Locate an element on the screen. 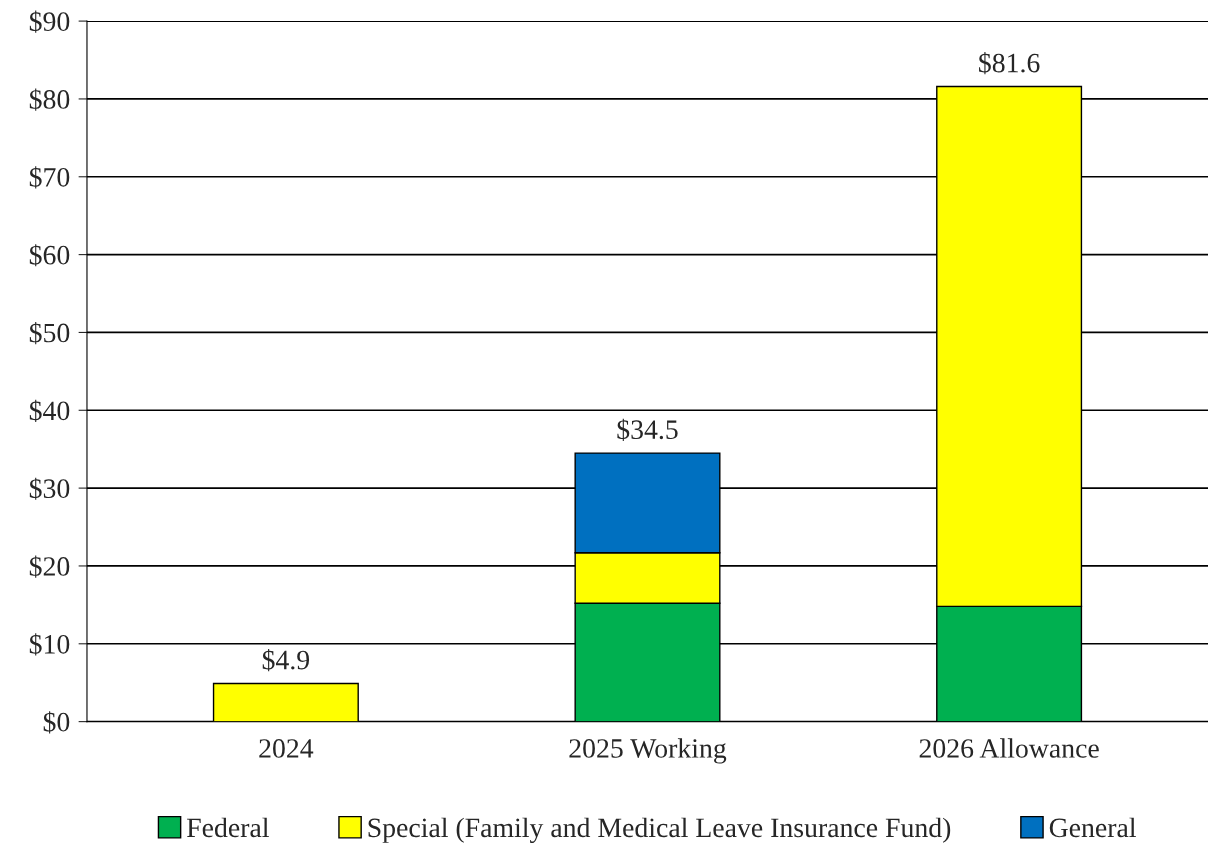 The width and height of the screenshot is (1208, 844). legend-label: General is located at coordinates (1092, 827).